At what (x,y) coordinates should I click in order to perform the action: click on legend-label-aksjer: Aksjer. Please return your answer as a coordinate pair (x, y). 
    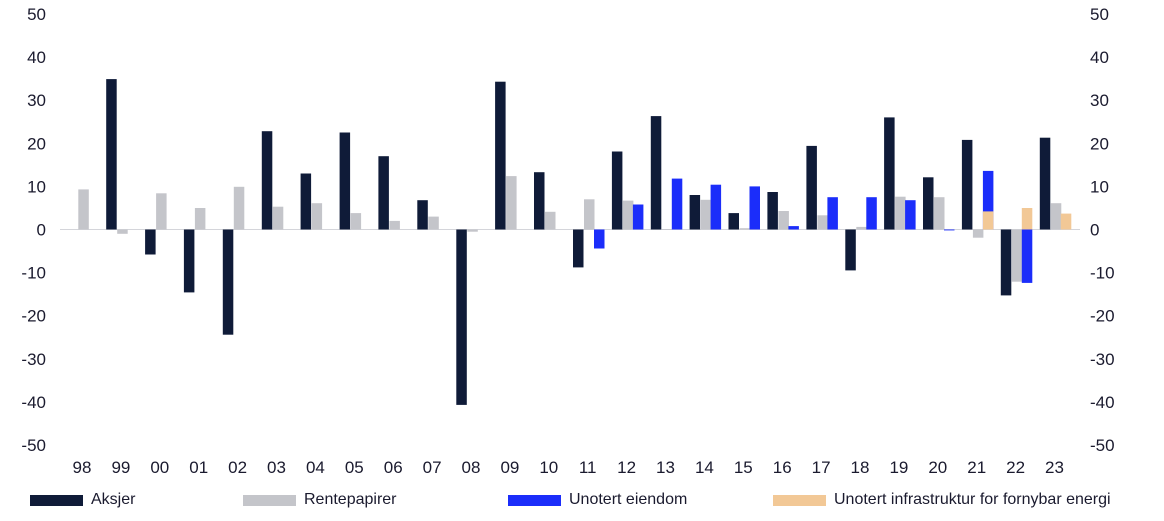
    Looking at the image, I should click on (113, 499).